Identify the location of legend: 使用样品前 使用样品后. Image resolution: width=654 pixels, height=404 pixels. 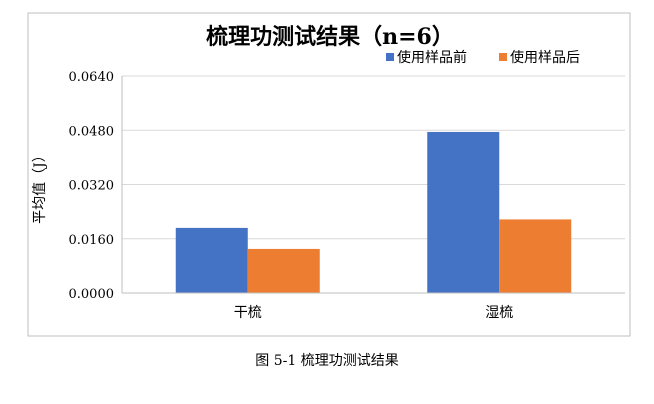
(483, 57).